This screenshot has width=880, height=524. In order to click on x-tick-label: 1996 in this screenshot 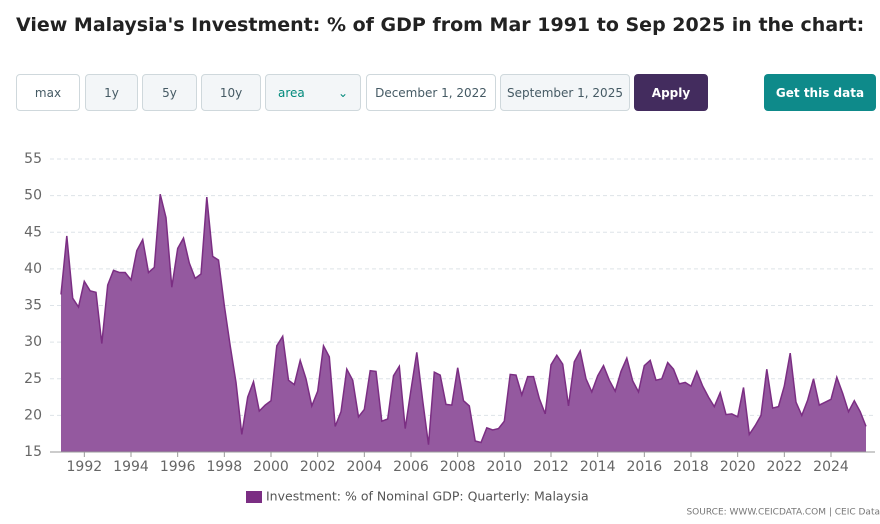, I will do `click(178, 467)`.